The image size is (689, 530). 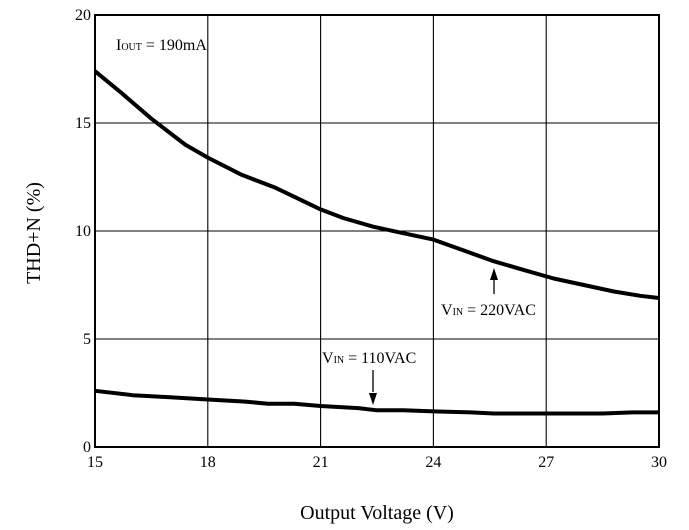 I want to click on series-line-110vac, so click(x=376, y=402).